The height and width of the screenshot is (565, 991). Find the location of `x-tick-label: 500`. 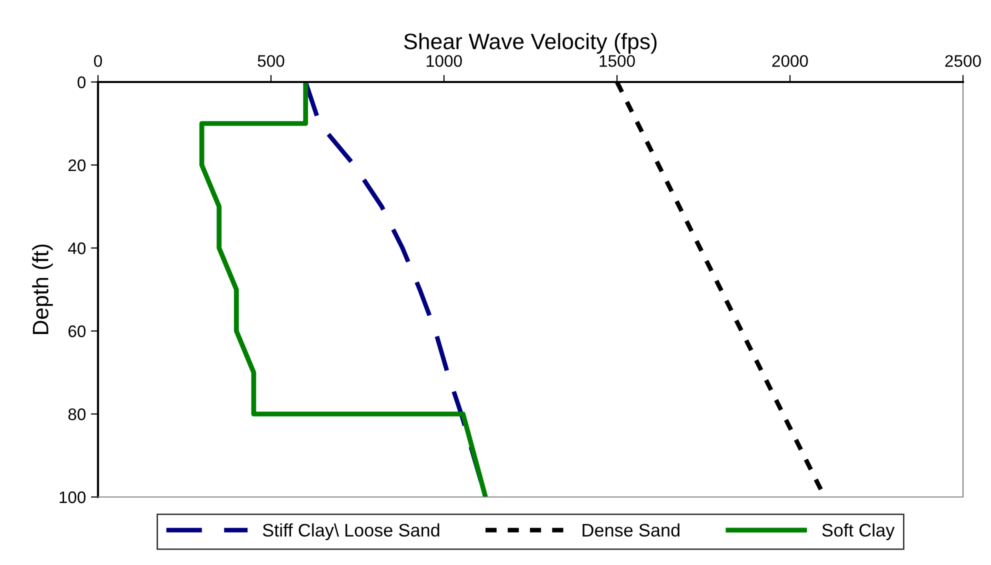

x-tick-label: 500 is located at coordinates (271, 61).